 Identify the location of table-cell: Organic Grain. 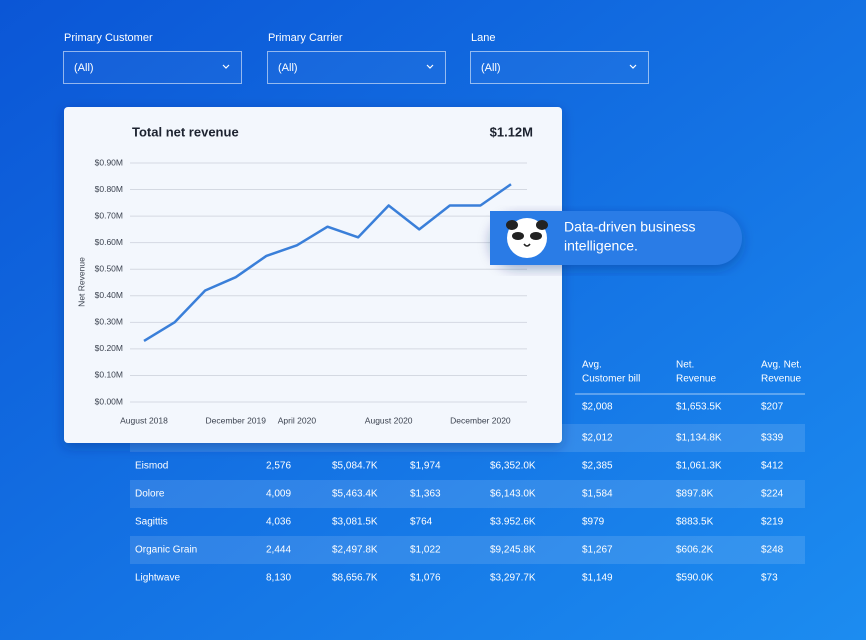
(166, 550).